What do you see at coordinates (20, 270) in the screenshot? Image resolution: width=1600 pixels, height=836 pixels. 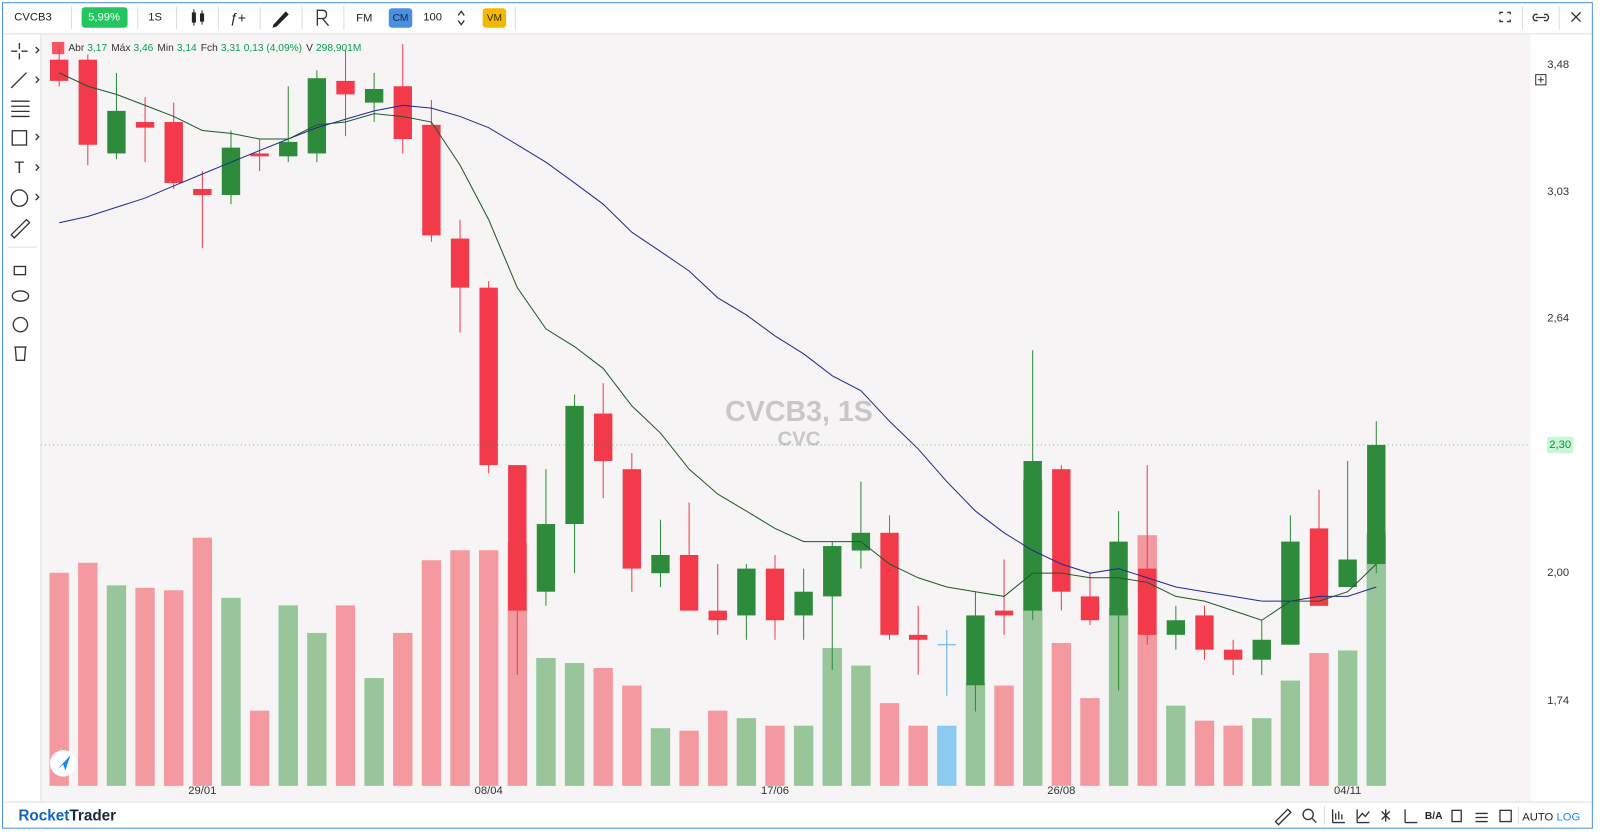 I see `lock-button` at bounding box center [20, 270].